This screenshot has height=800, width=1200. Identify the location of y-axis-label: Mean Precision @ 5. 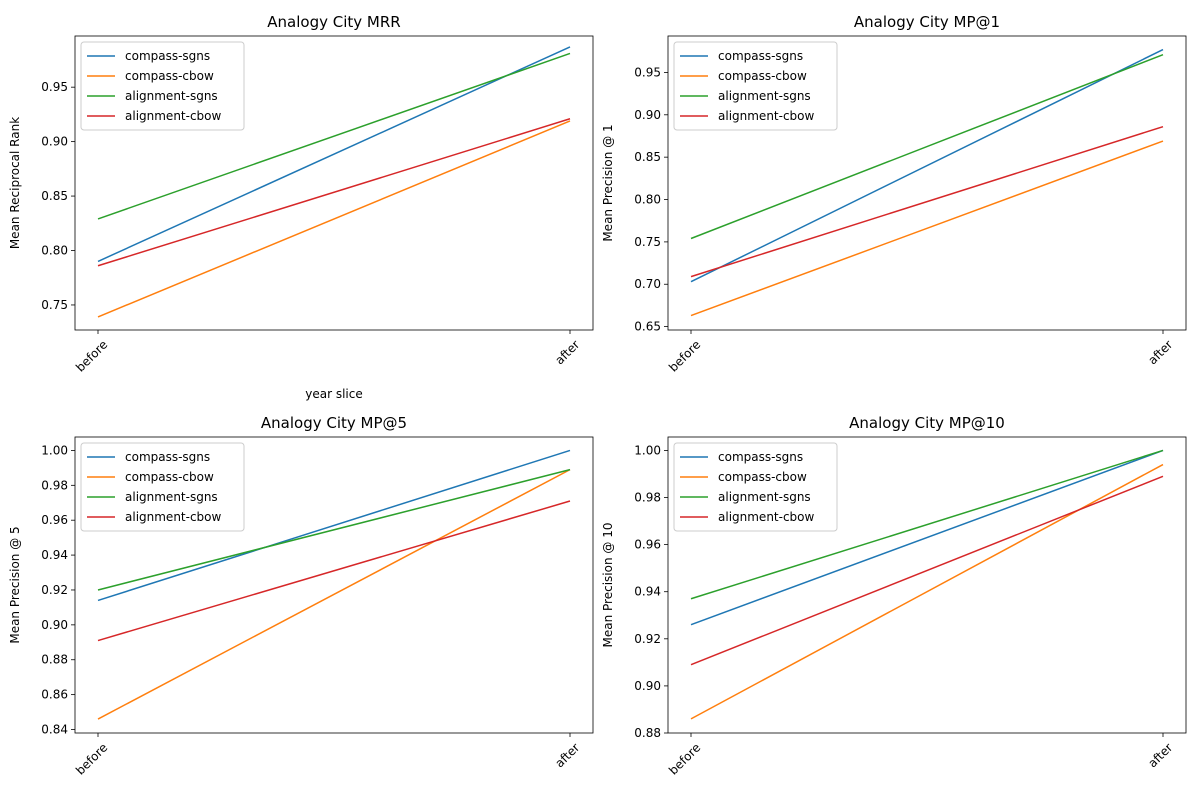
(15, 584).